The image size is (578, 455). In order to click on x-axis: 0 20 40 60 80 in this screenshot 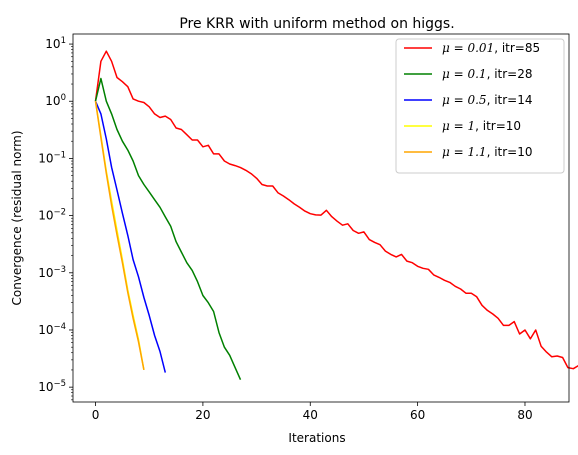, I will do `click(312, 412)`.